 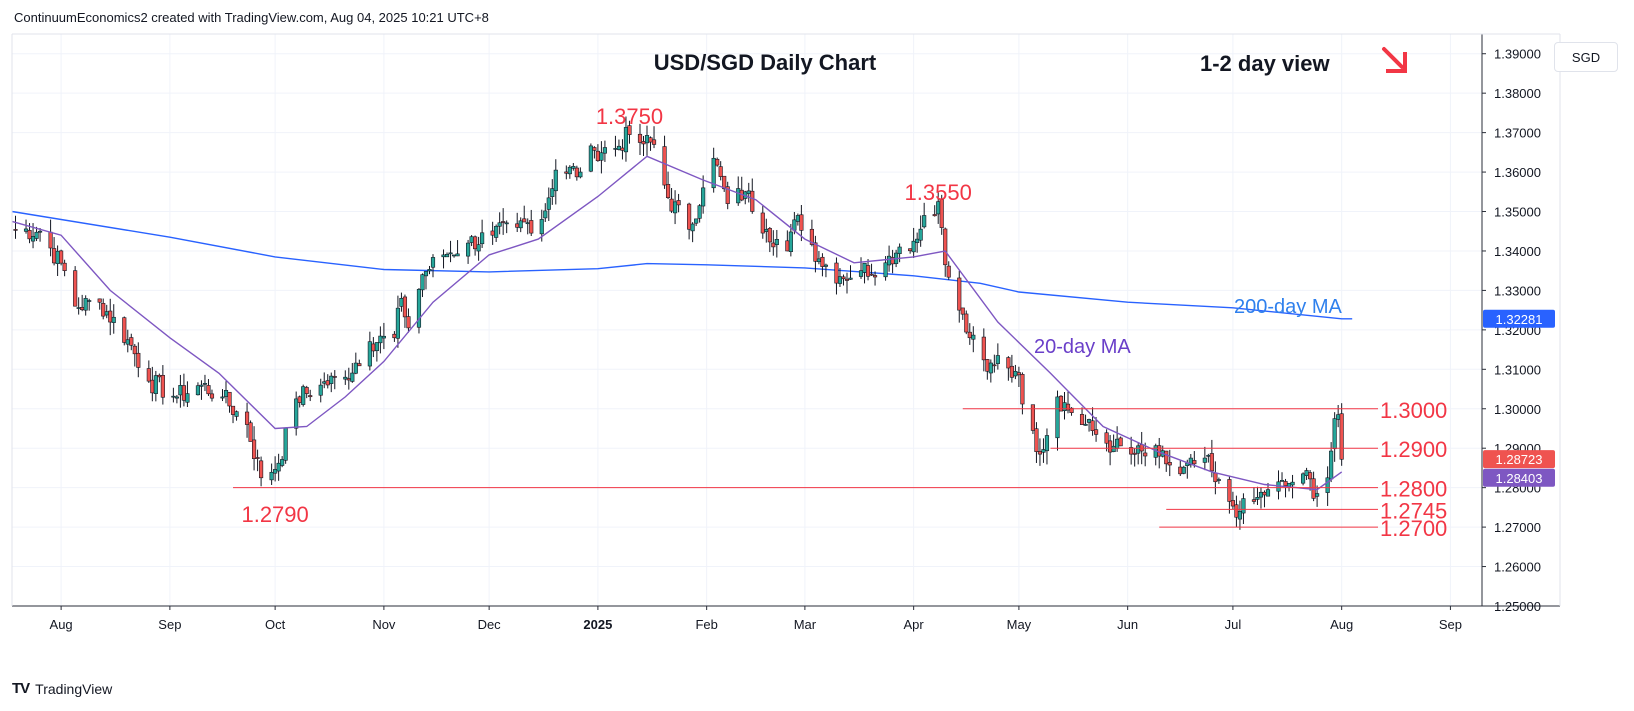 I want to click on currency-label: SGD, so click(x=1586, y=57).